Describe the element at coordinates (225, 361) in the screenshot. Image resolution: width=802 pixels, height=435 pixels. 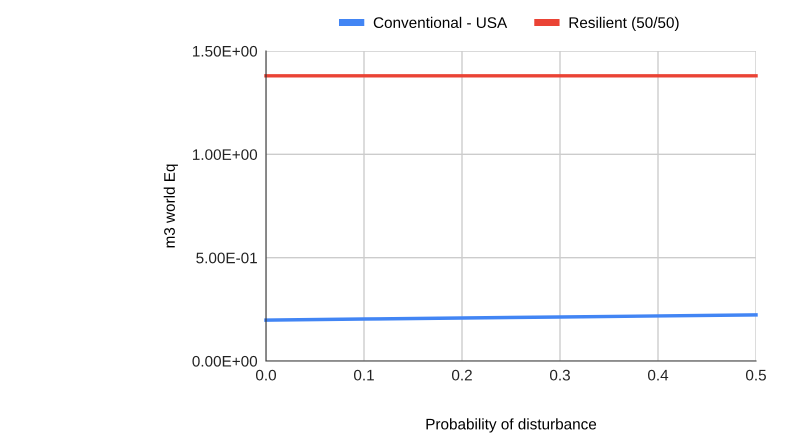
I see `y-tick-label: 0.00E+00` at that location.